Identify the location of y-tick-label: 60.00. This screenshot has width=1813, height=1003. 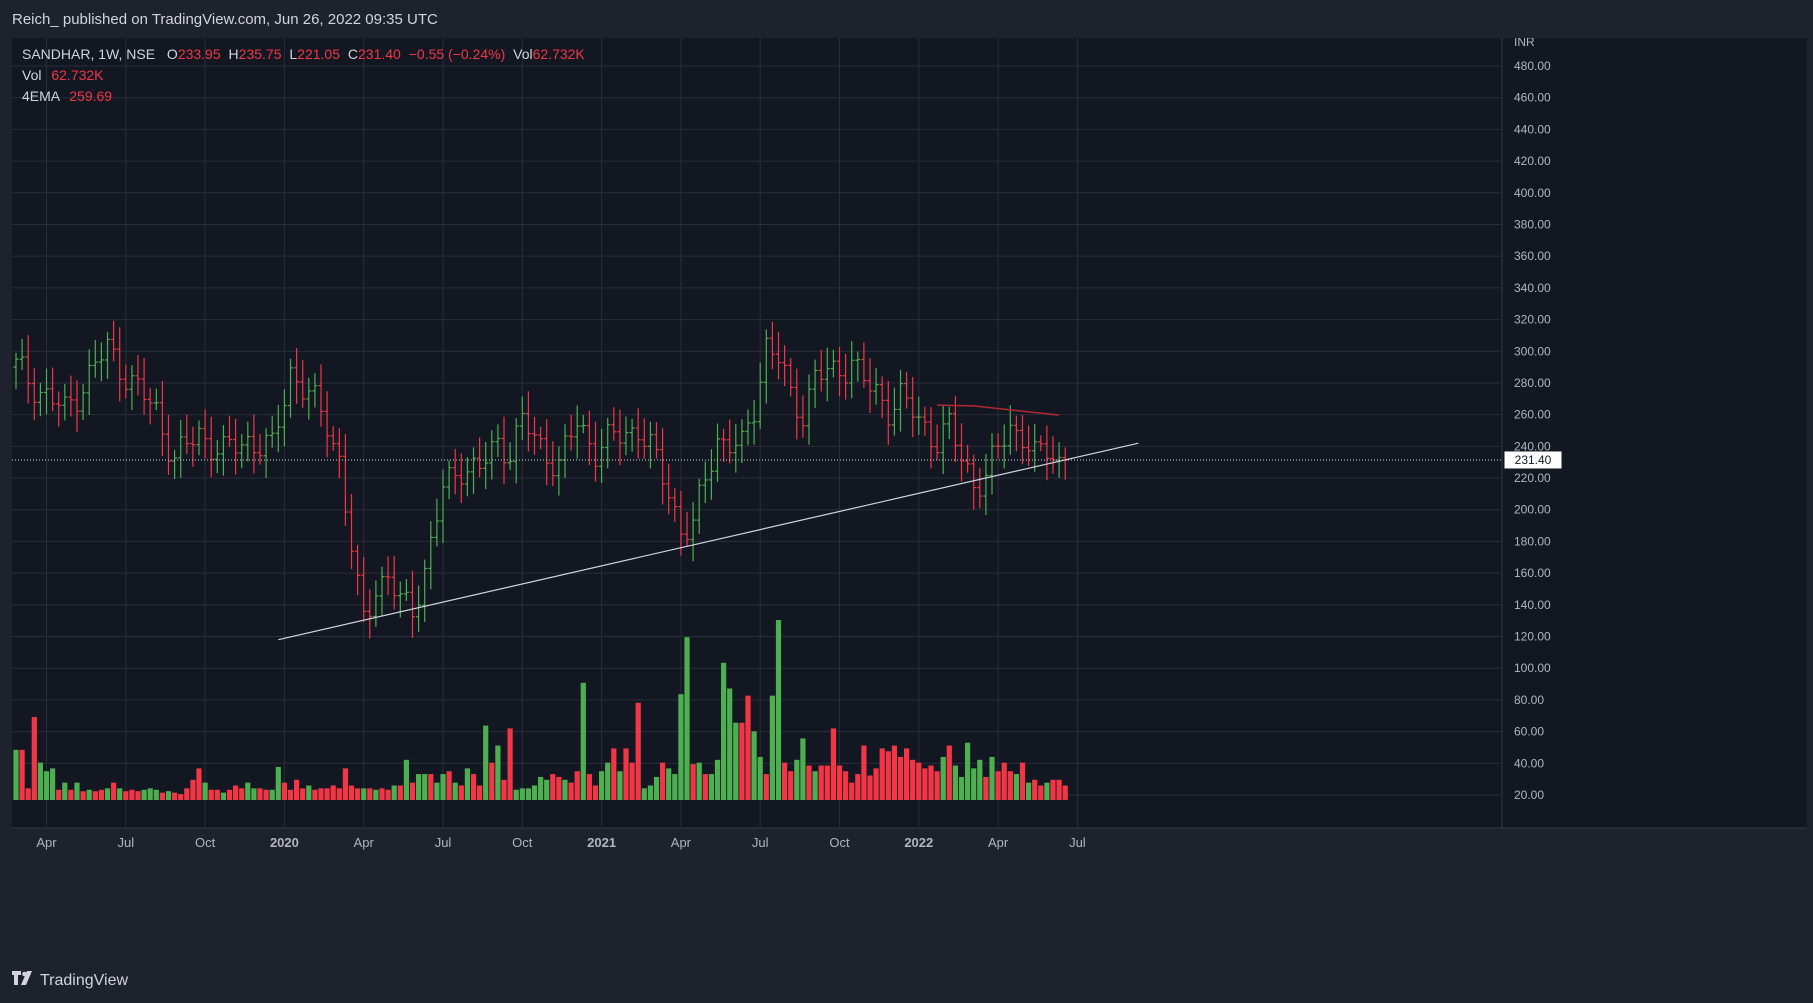
(1529, 732).